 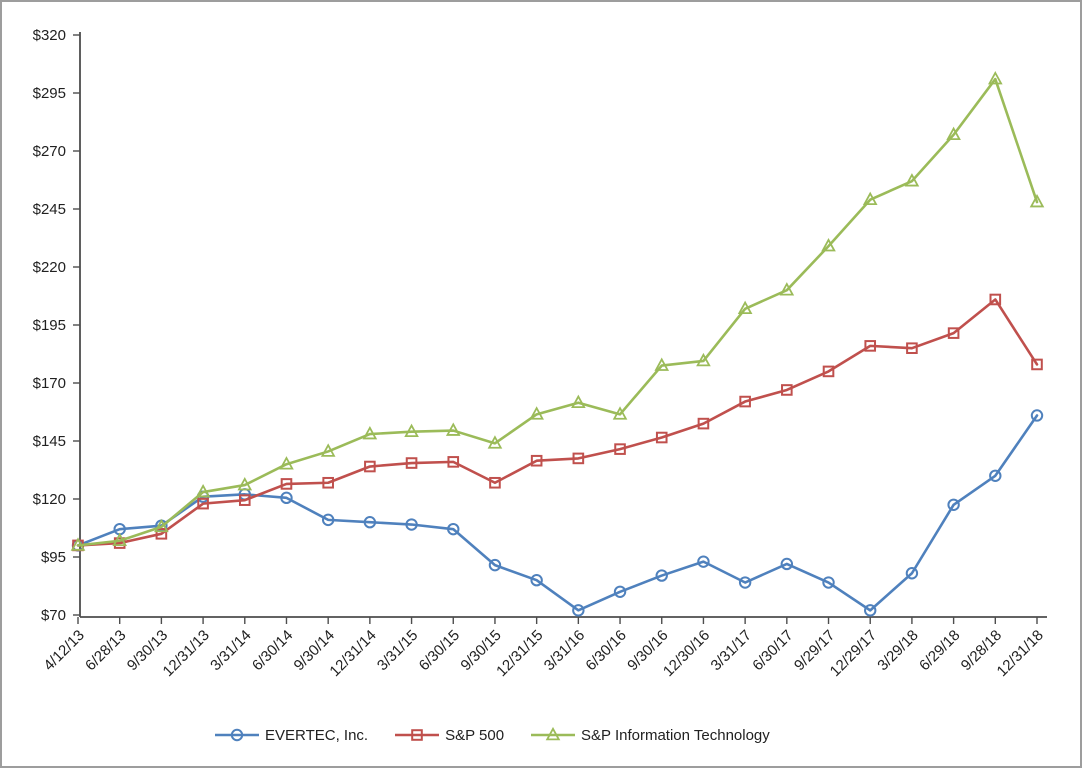 I want to click on y-axis-tick-label: $320, so click(x=49, y=35).